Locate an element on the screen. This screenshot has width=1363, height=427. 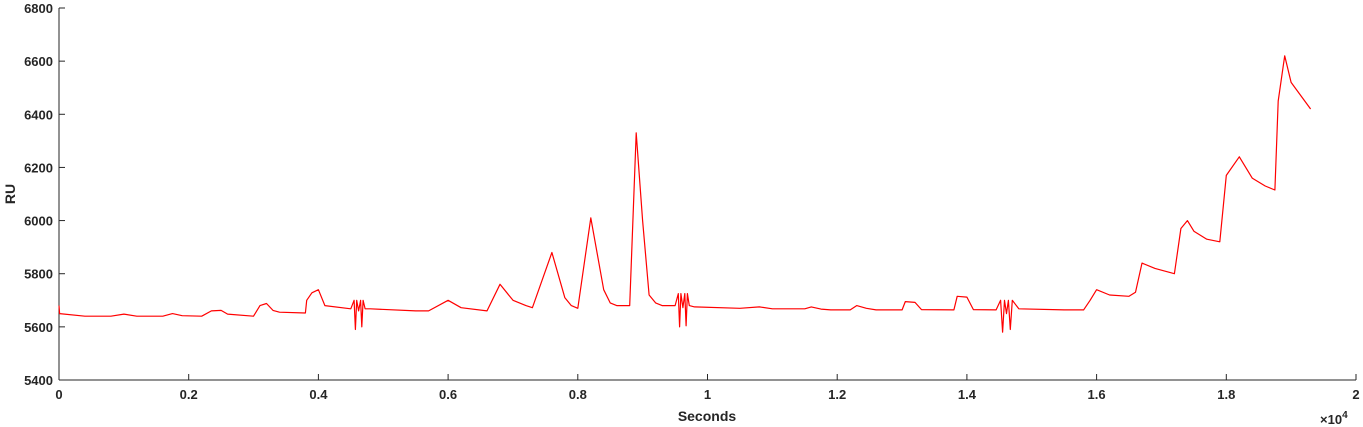
y-tick-label: 6800 is located at coordinates (38, 8).